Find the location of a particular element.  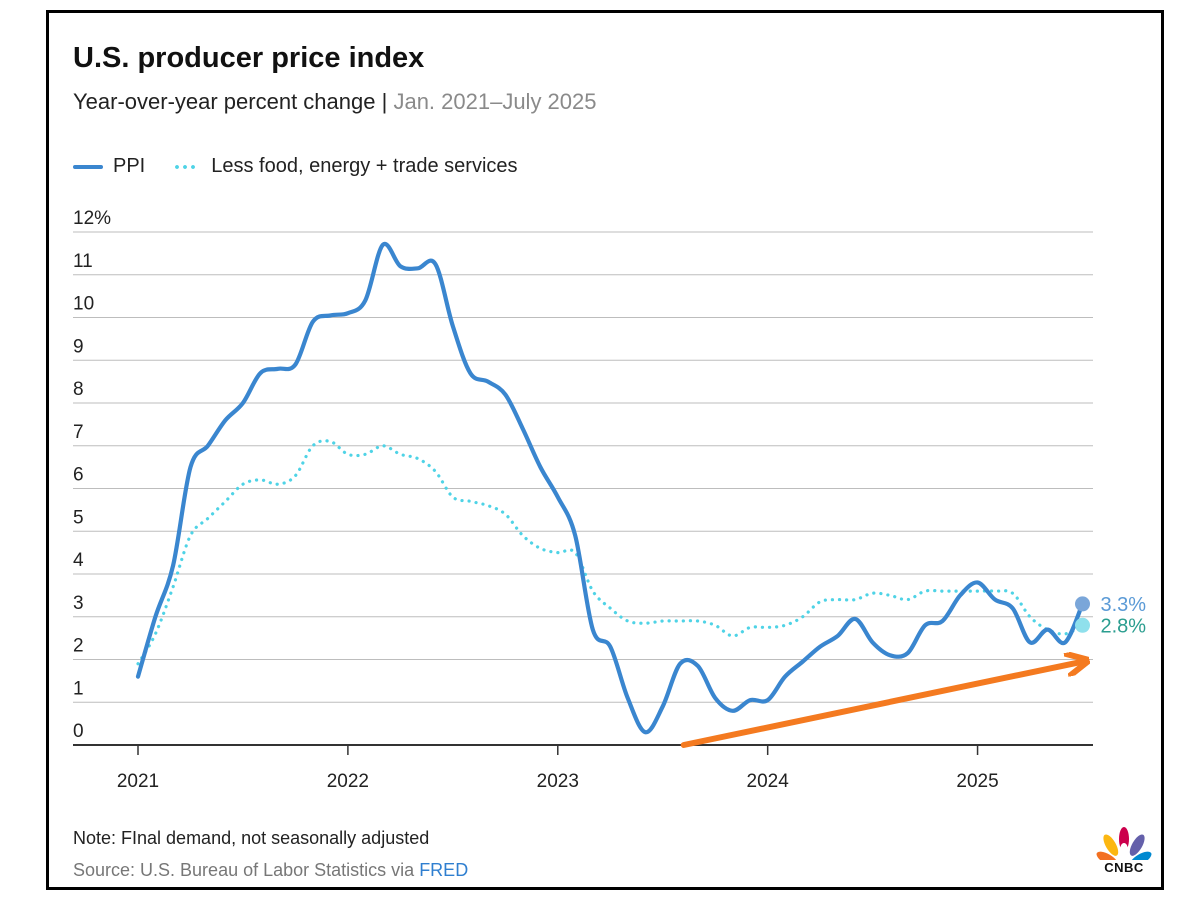

y-tick-label: 6 is located at coordinates (78, 475).